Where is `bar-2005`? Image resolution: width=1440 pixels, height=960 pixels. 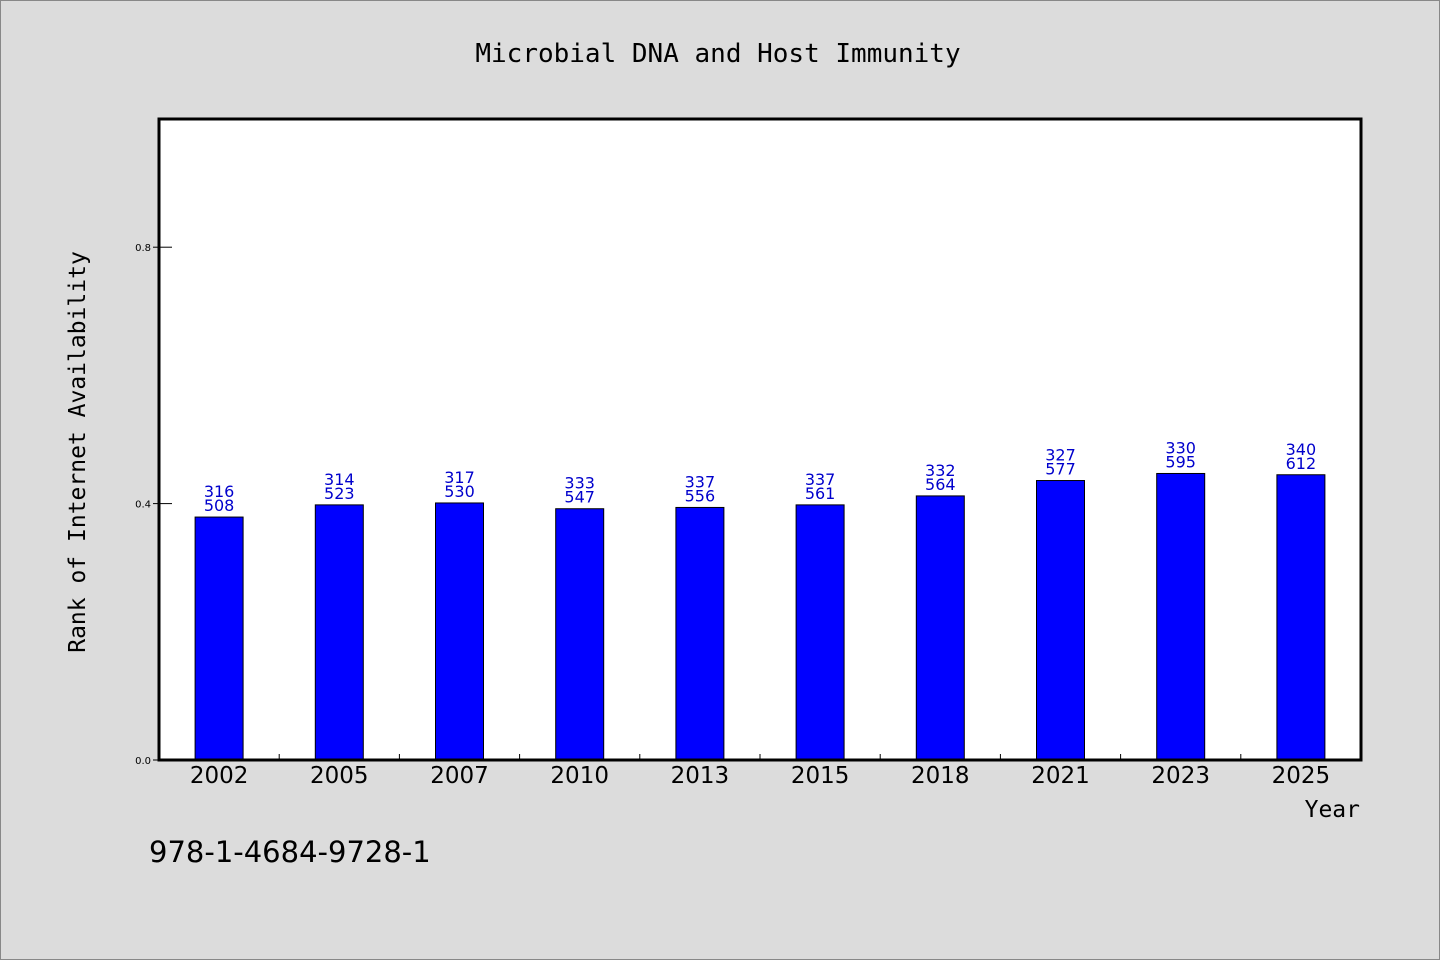 bar-2005 is located at coordinates (339, 632).